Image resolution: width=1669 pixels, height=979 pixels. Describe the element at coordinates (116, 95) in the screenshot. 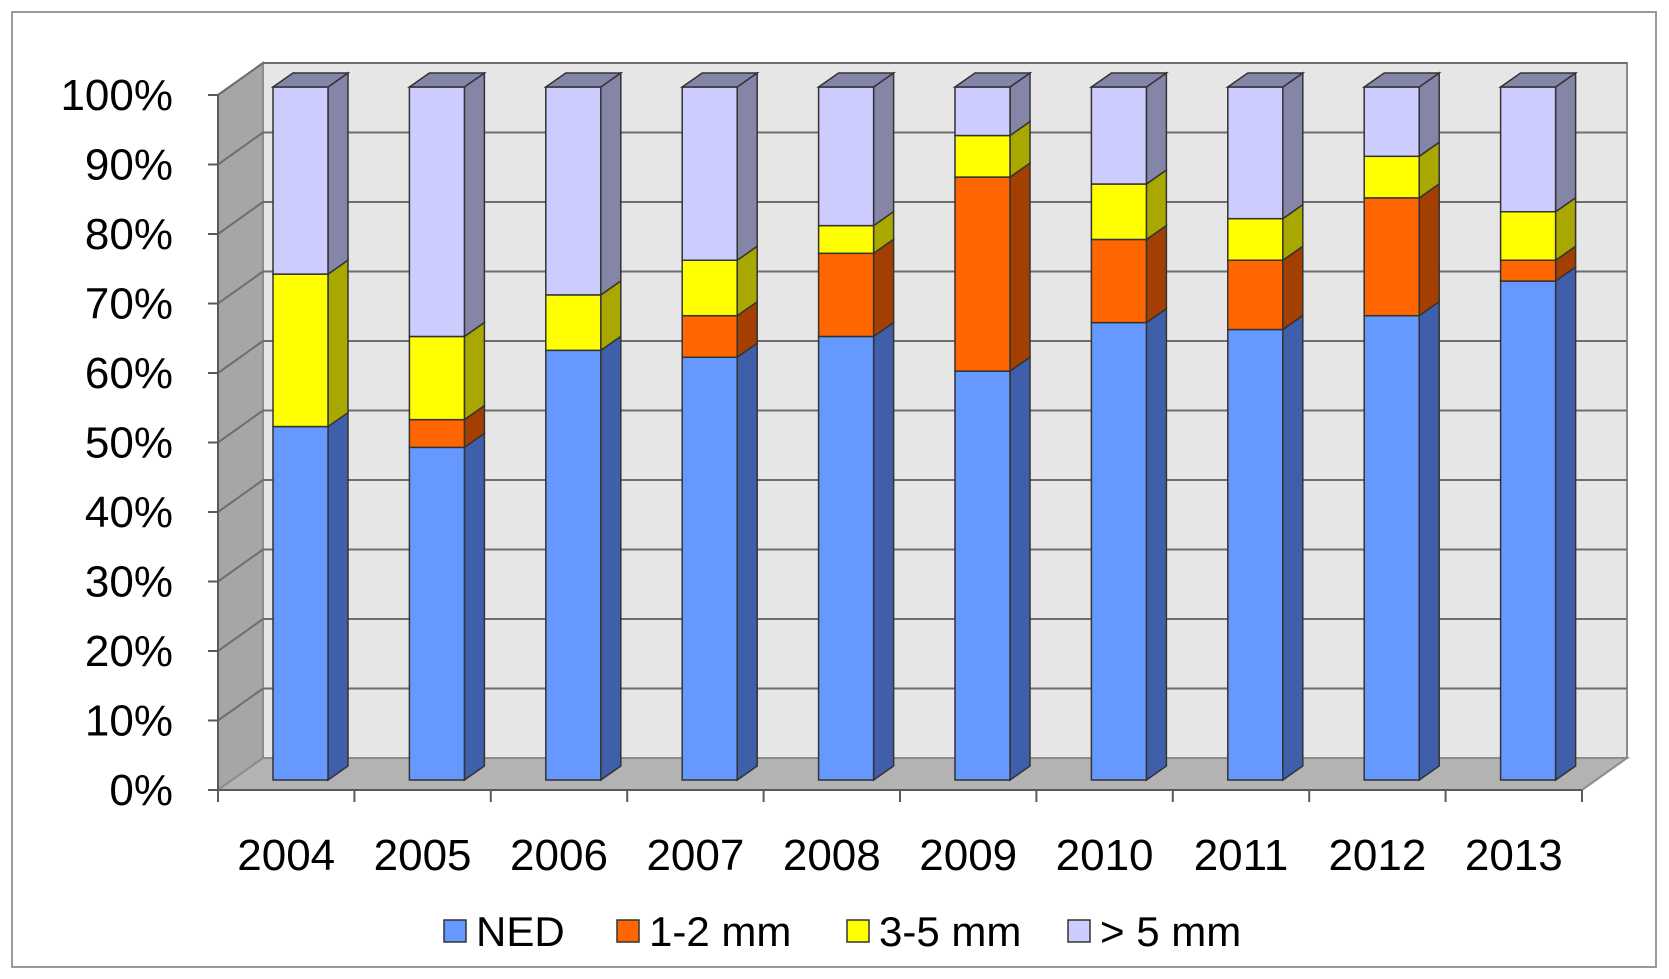

I see `y-tick-label: 100%` at that location.